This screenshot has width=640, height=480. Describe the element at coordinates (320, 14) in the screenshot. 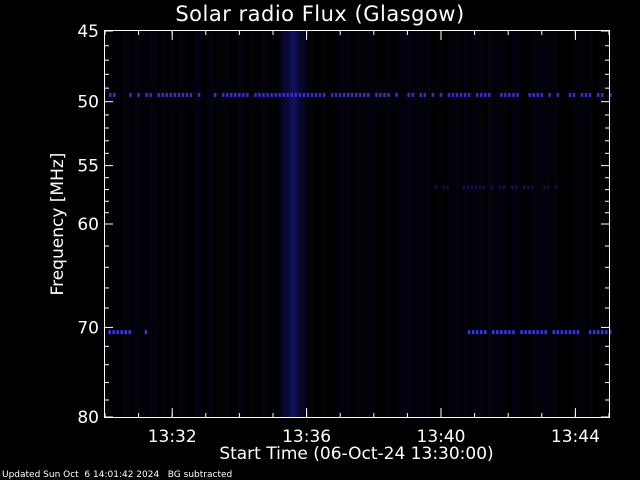

I see `chart-title: Solar radio Flux (Glasgow)` at that location.